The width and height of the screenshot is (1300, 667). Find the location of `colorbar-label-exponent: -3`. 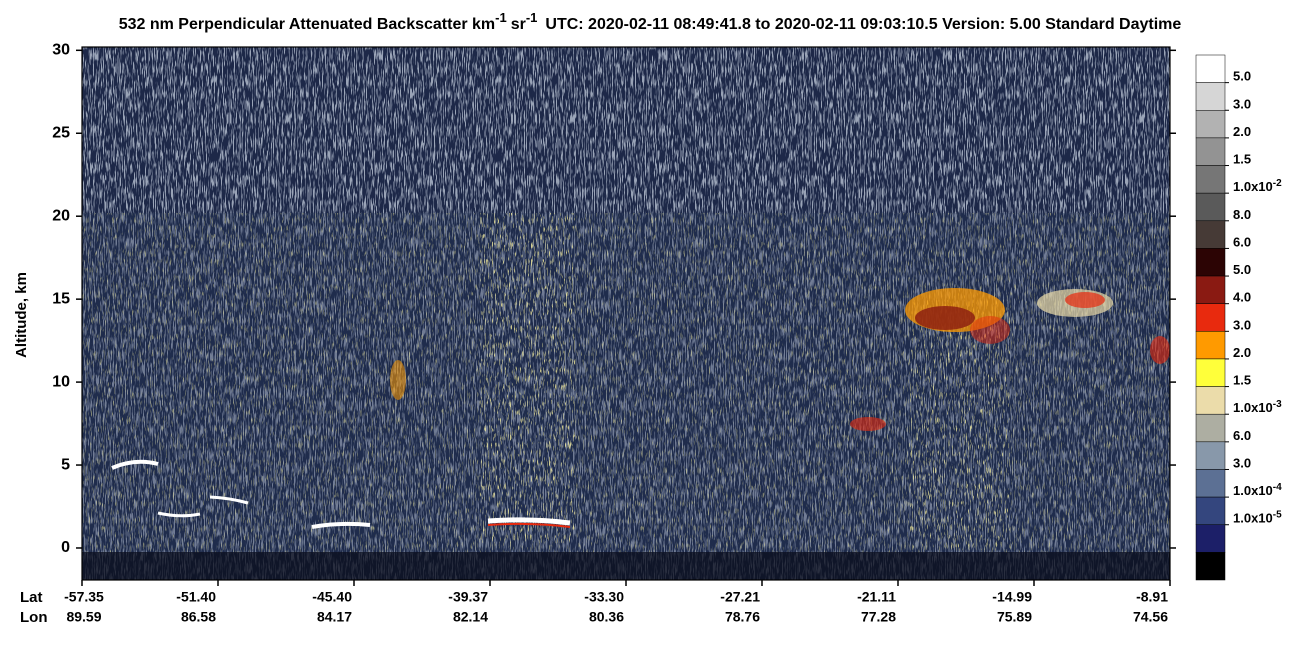

colorbar-label-exponent: -3 is located at coordinates (1277, 404).